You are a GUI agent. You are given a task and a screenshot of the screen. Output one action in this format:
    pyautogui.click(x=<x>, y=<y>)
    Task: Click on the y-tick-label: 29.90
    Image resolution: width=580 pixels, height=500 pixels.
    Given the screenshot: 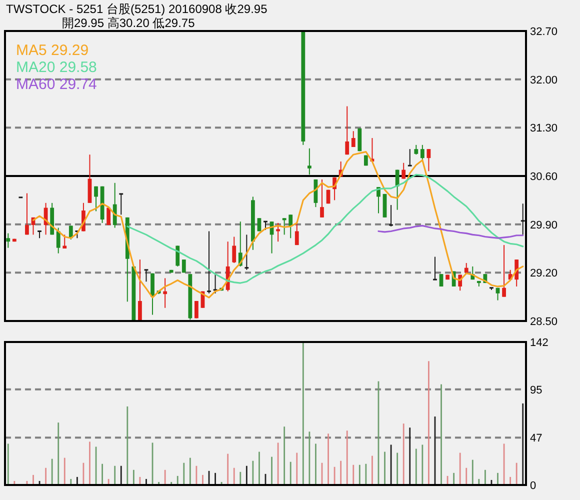 What is the action you would take?
    pyautogui.click(x=544, y=225)
    